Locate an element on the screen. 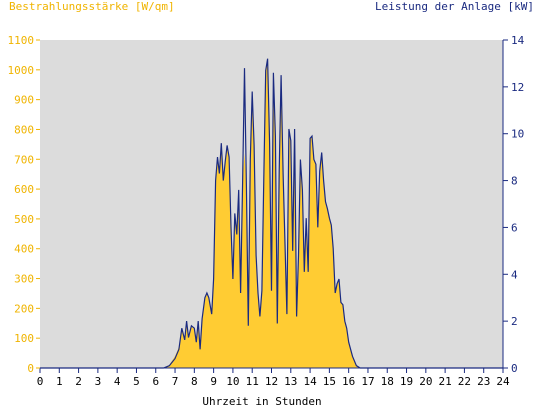 The width and height of the screenshot is (544, 408). x-tick-label: 13 is located at coordinates (290, 381).